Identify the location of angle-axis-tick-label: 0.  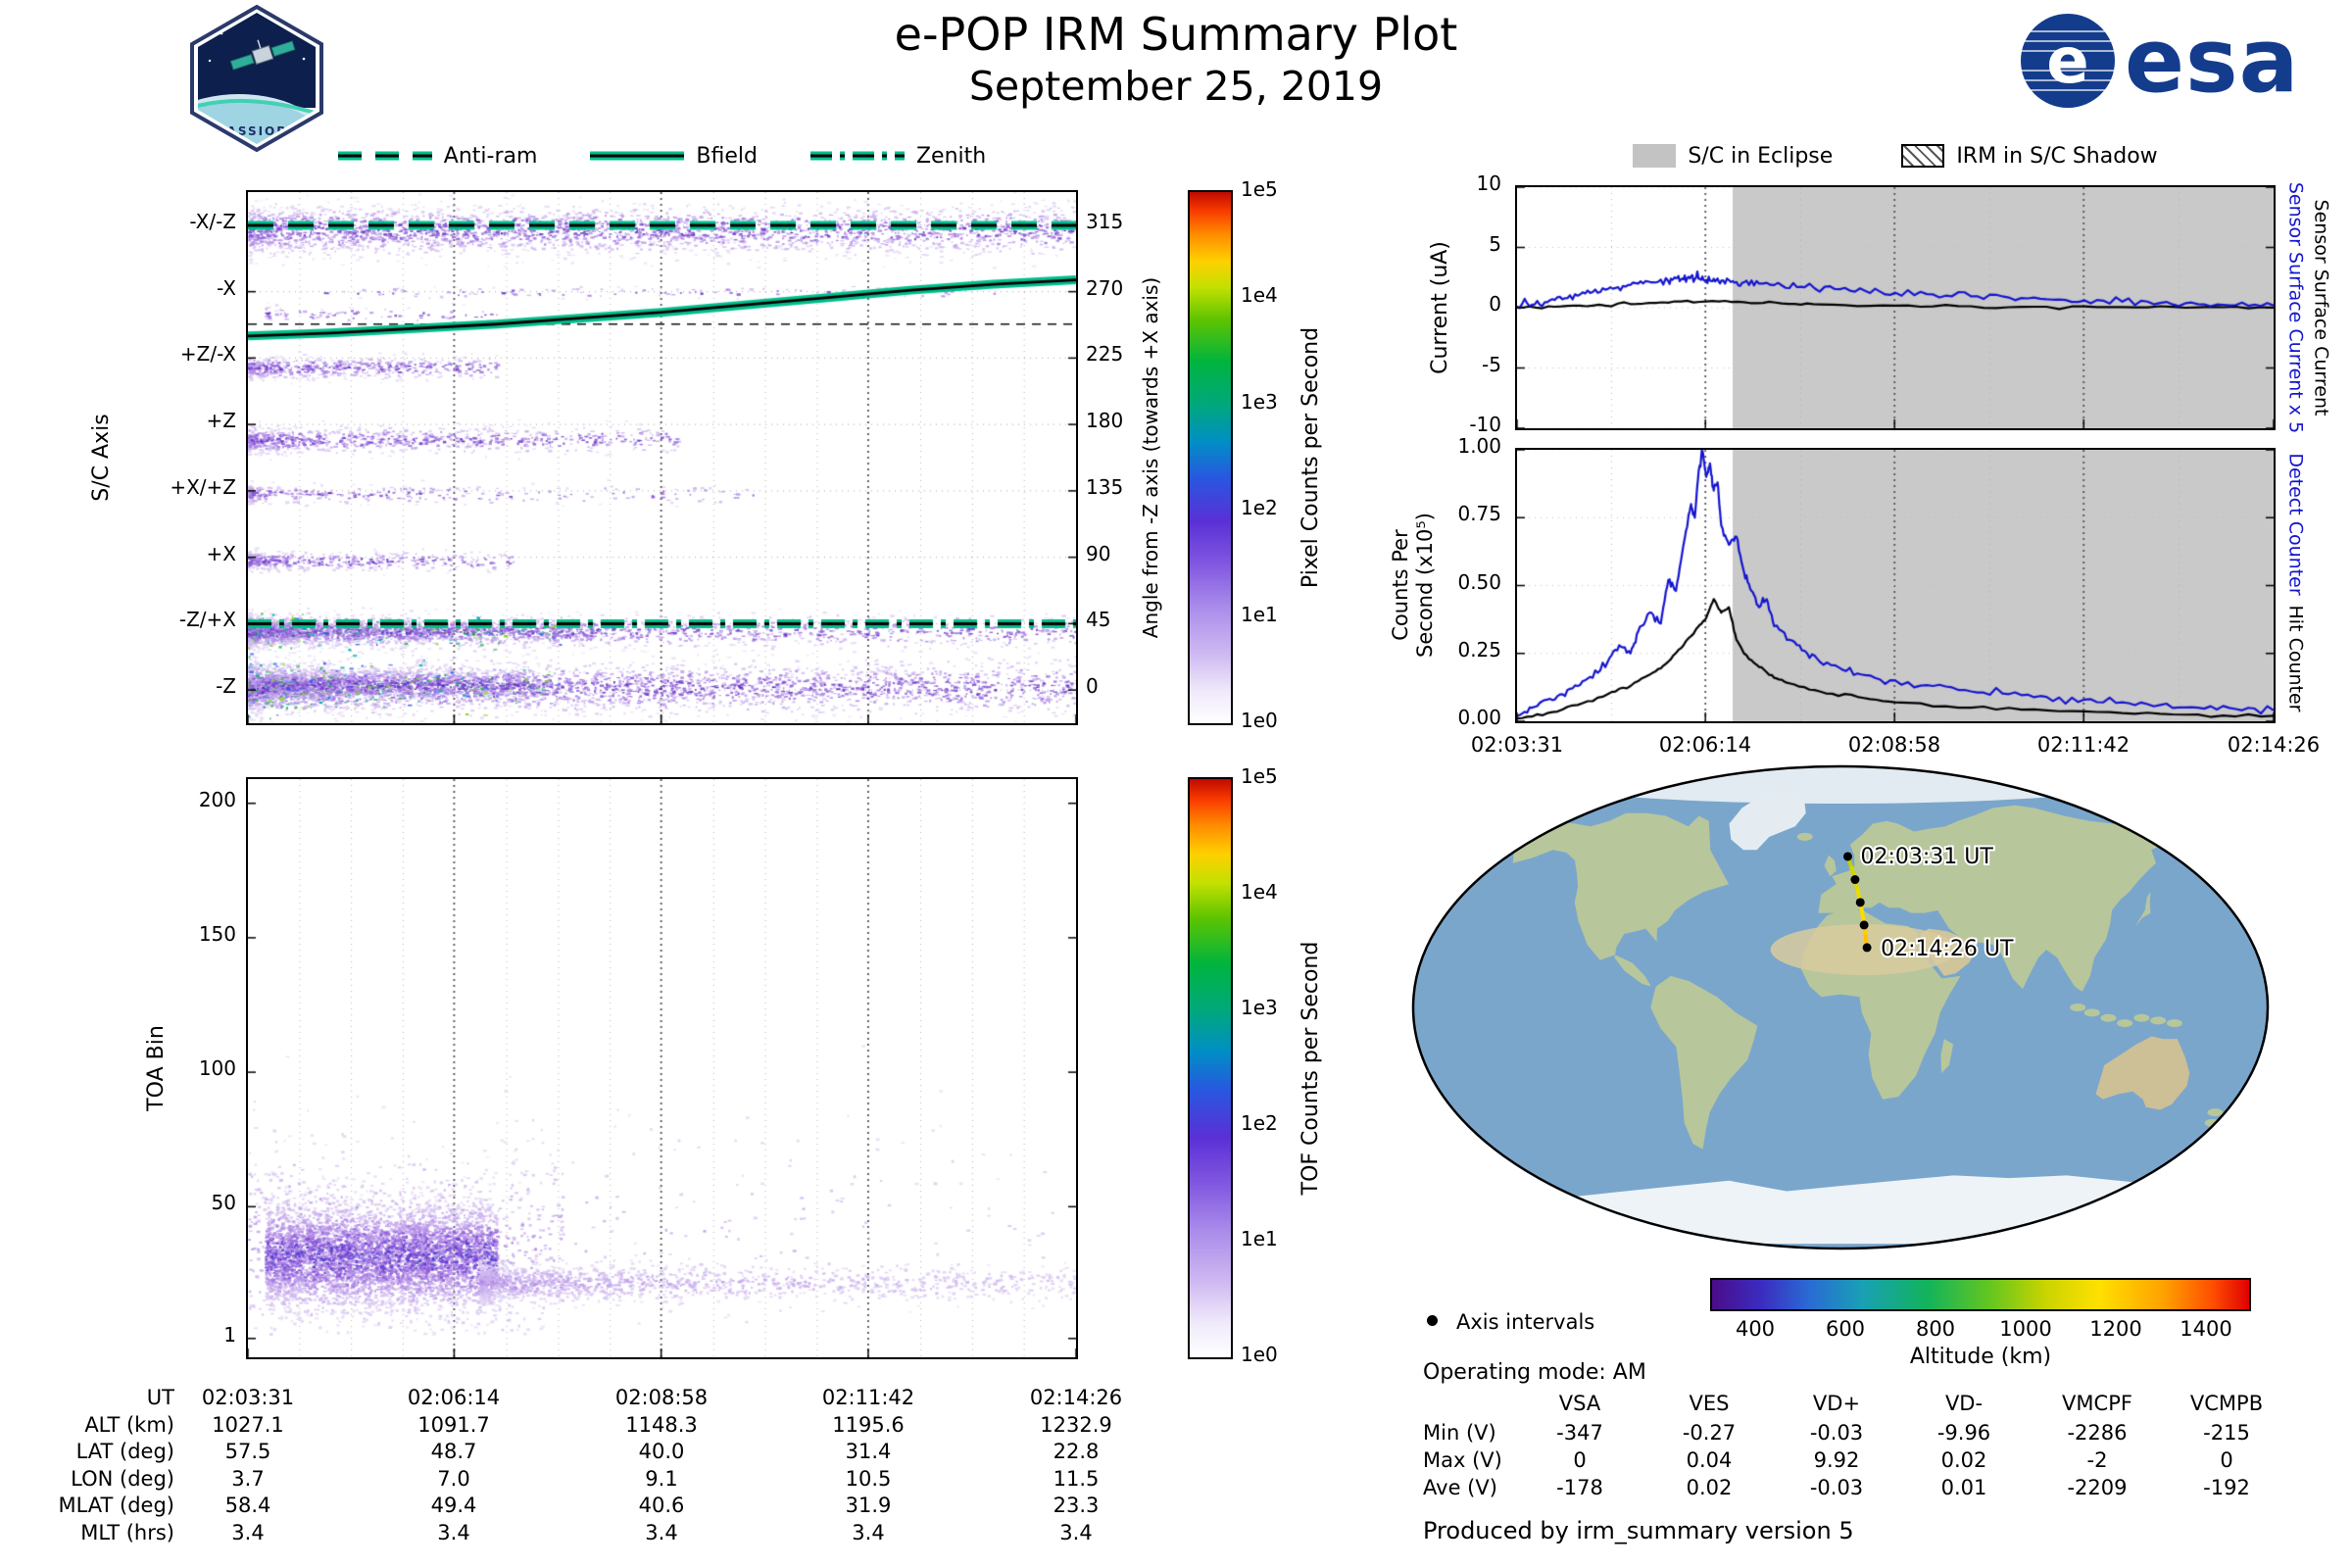
(1092, 686).